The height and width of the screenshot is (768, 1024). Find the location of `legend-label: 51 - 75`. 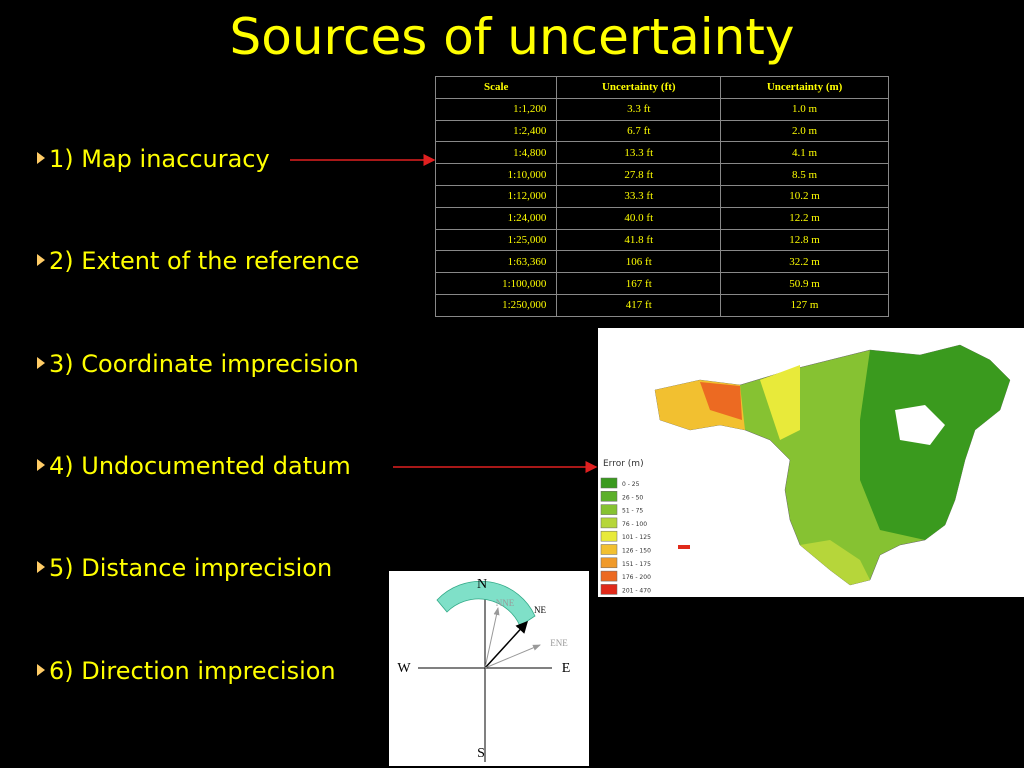

legend-label: 51 - 75 is located at coordinates (632, 511).